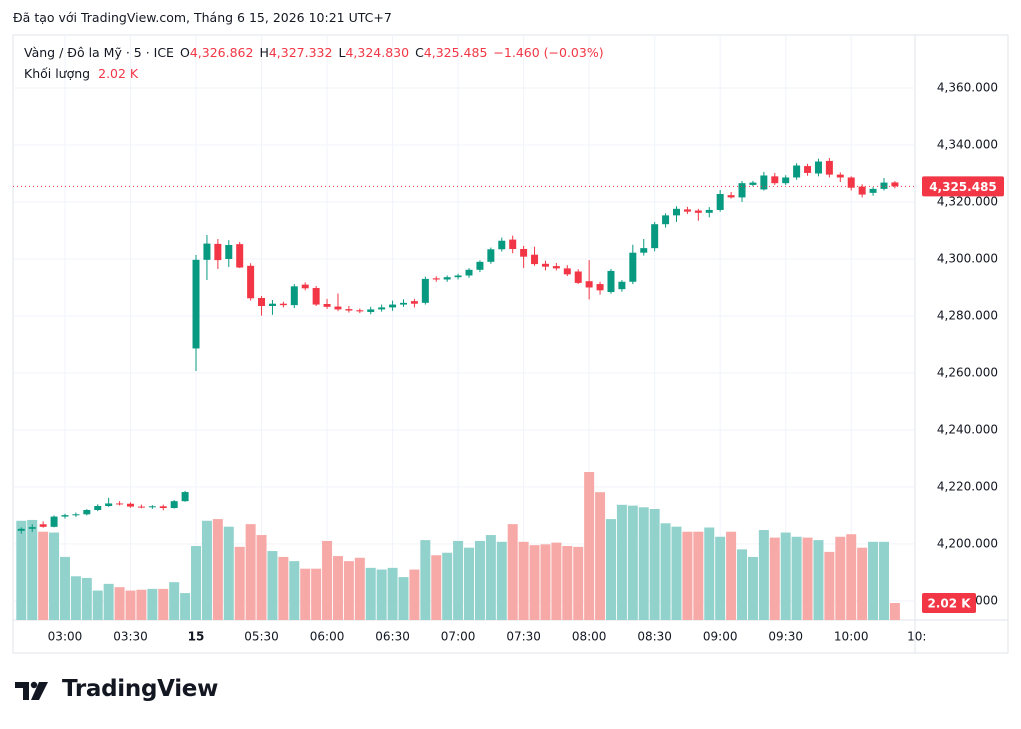 The image size is (1021, 729). I want to click on open-value: 4,326.862, so click(221, 52).